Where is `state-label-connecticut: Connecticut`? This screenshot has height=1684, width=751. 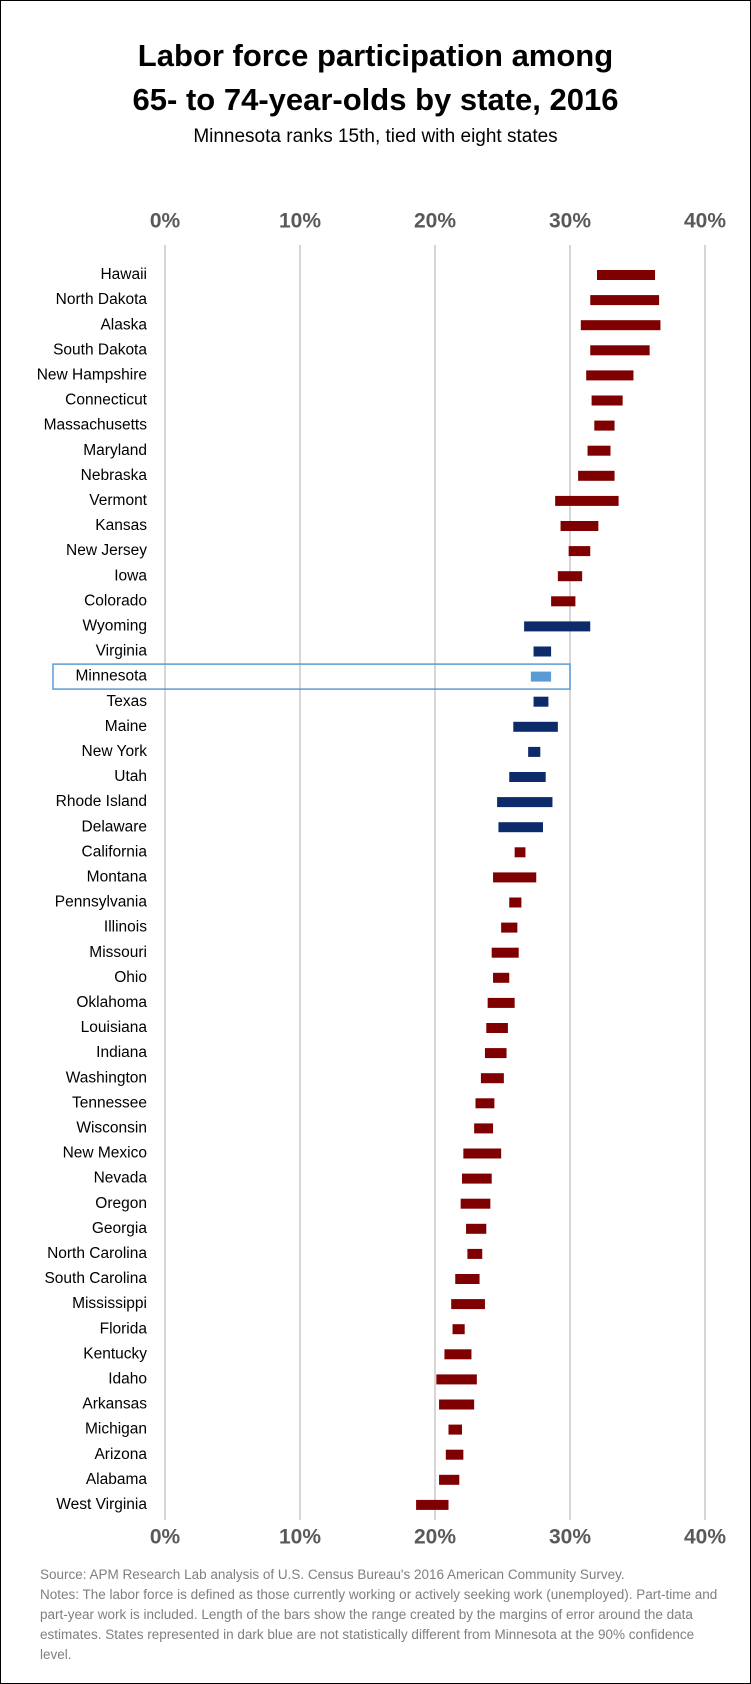
state-label-connecticut: Connecticut is located at coordinates (106, 400).